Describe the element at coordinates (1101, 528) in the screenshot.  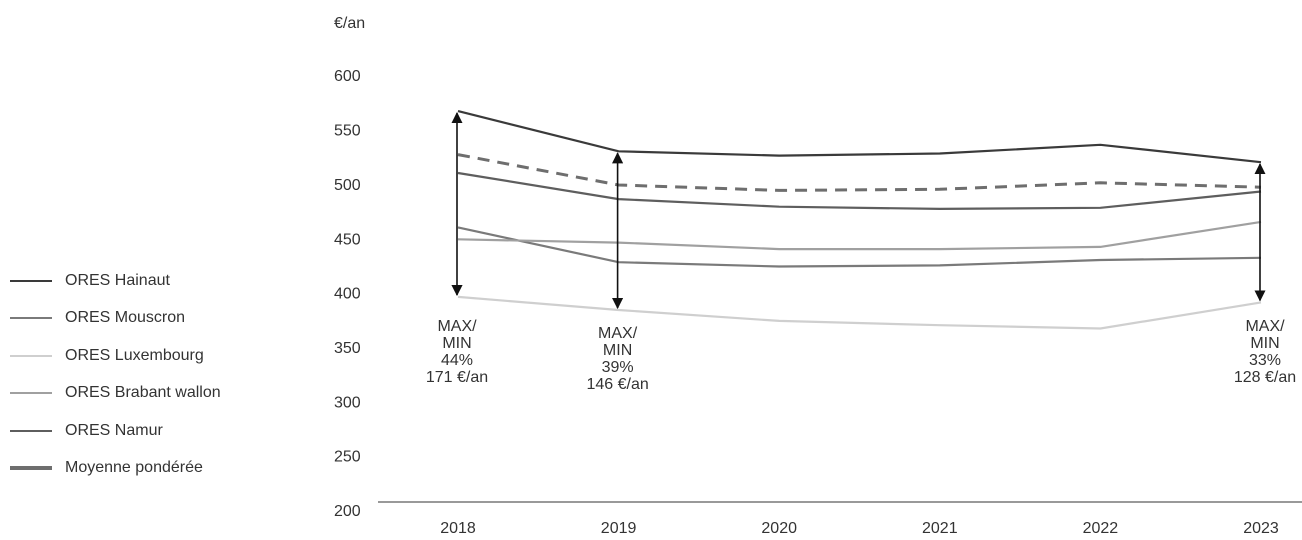
I see `x-tick-label: 2022` at that location.